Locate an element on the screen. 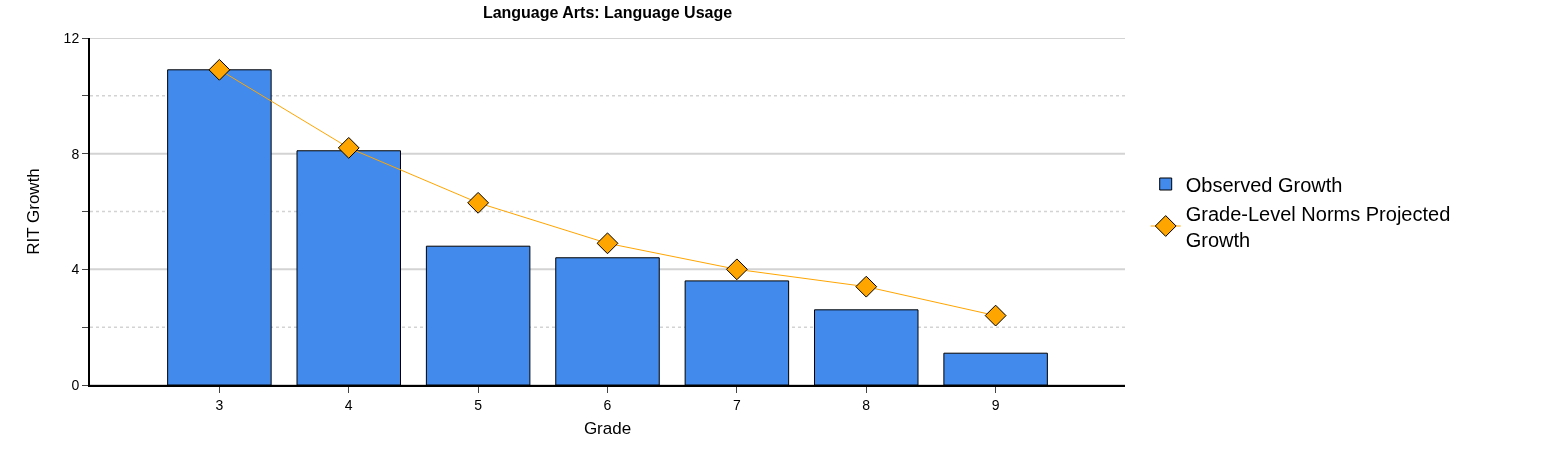 Image resolution: width=1543 pixels, height=457 pixels. x-tick-label: 8 is located at coordinates (866, 404).